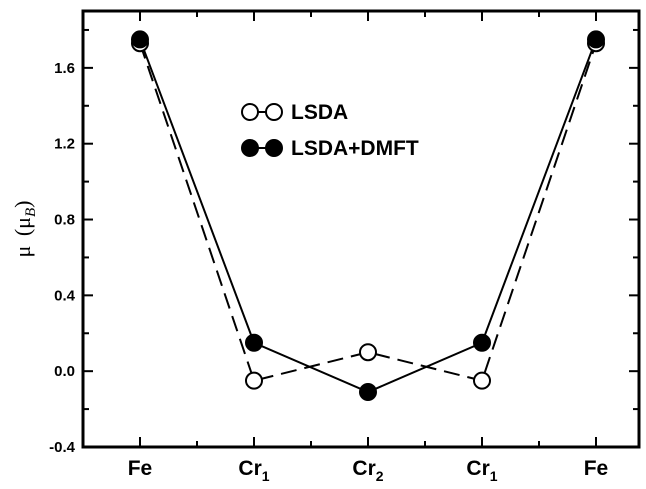 Image resolution: width=646 pixels, height=489 pixels. I want to click on y-tick-label: -0.4, so click(62, 447).